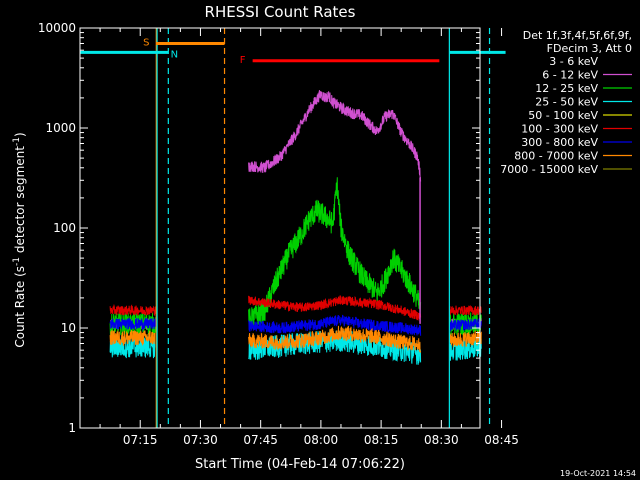 The width and height of the screenshot is (640, 480). What do you see at coordinates (441, 440) in the screenshot?
I see `x-tick-label: 08:30` at bounding box center [441, 440].